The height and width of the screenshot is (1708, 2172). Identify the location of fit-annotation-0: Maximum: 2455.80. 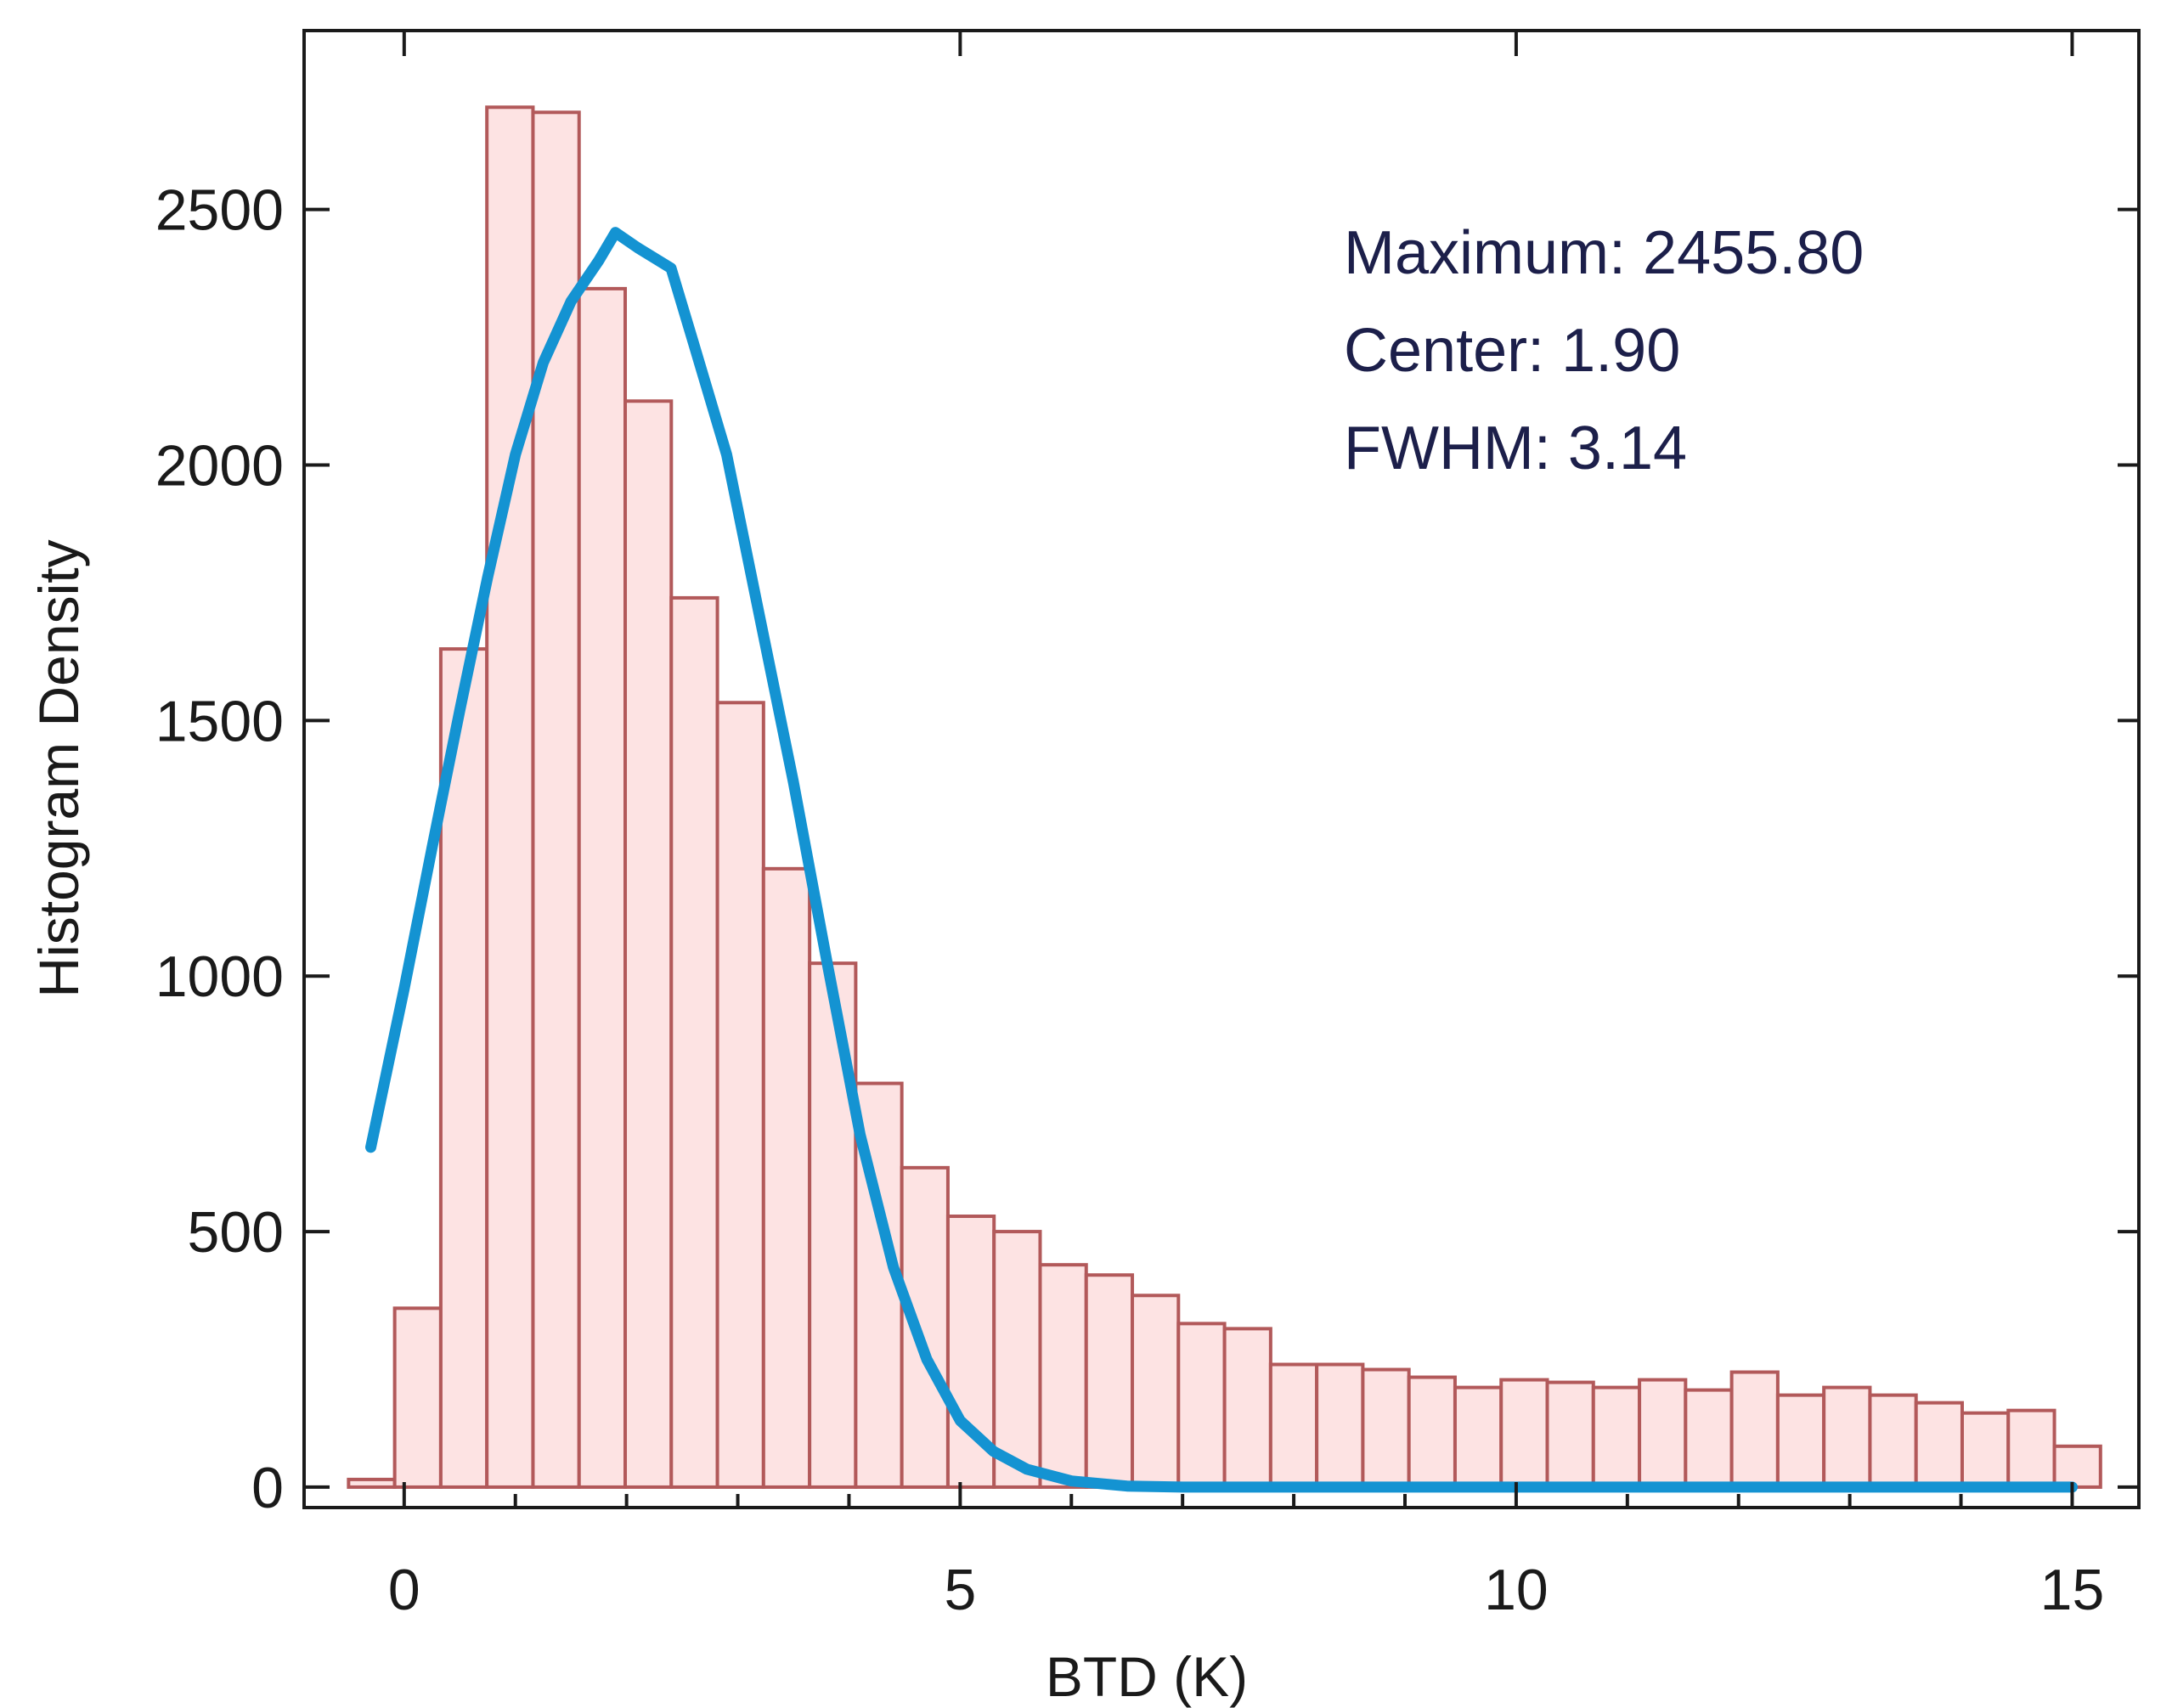
(1604, 253).